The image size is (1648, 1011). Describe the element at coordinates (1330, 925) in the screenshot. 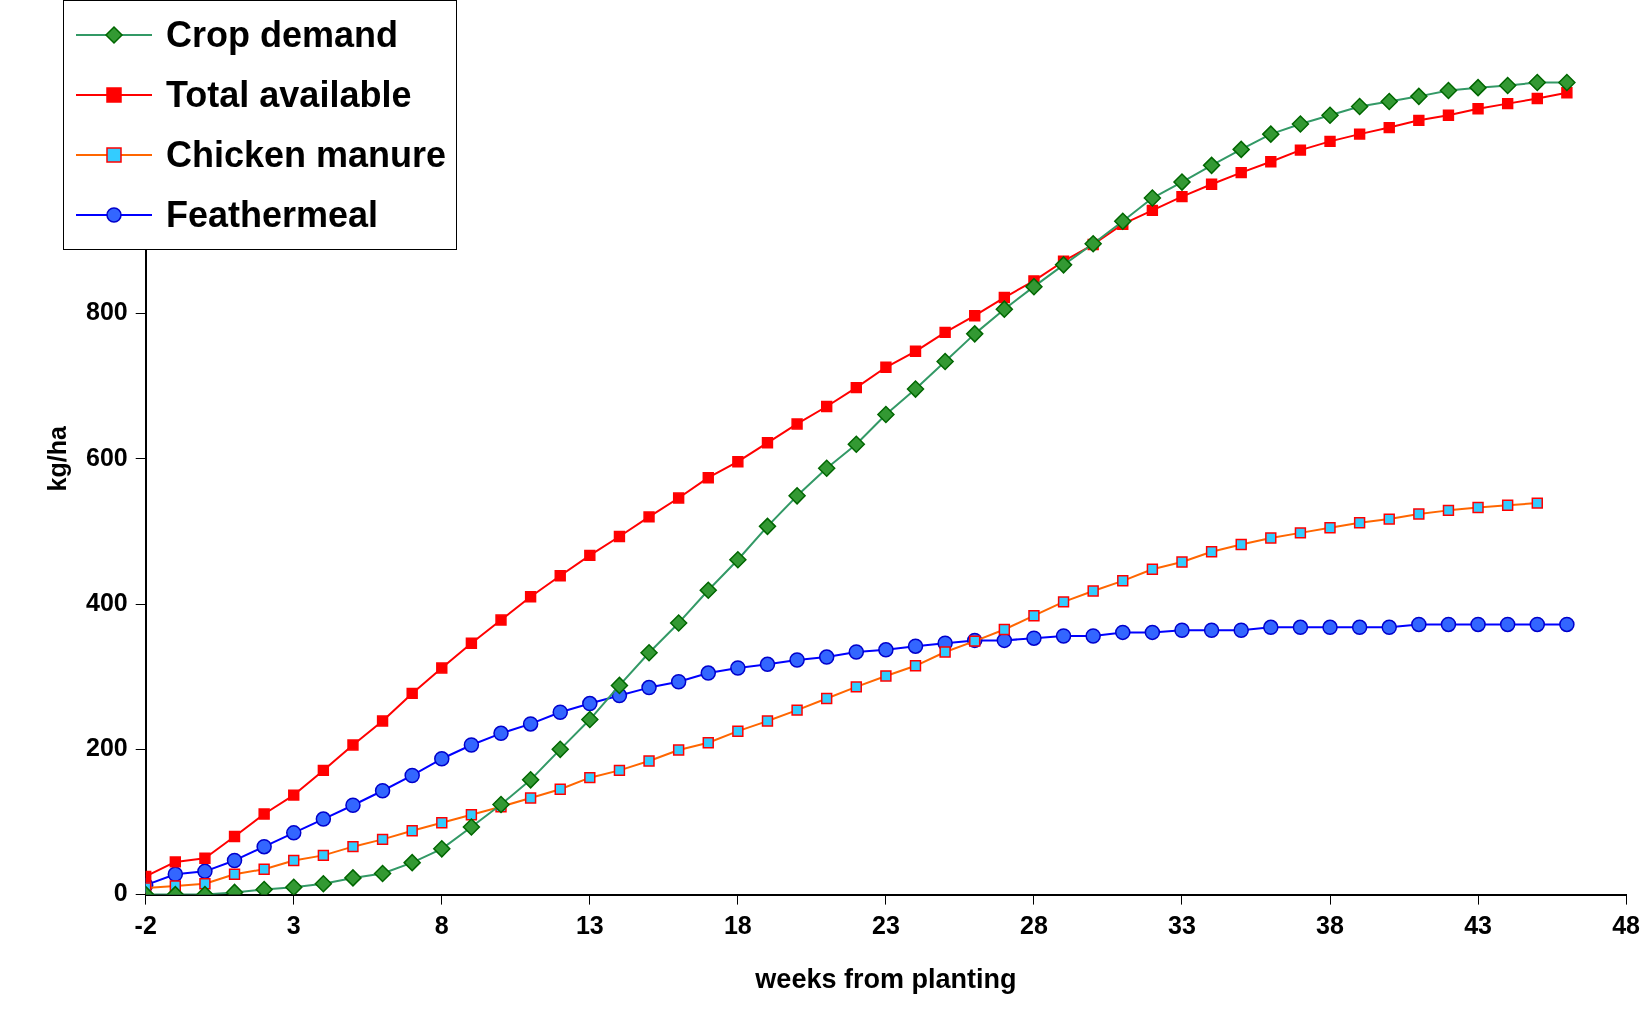

I see `x-tick-label: 38` at that location.